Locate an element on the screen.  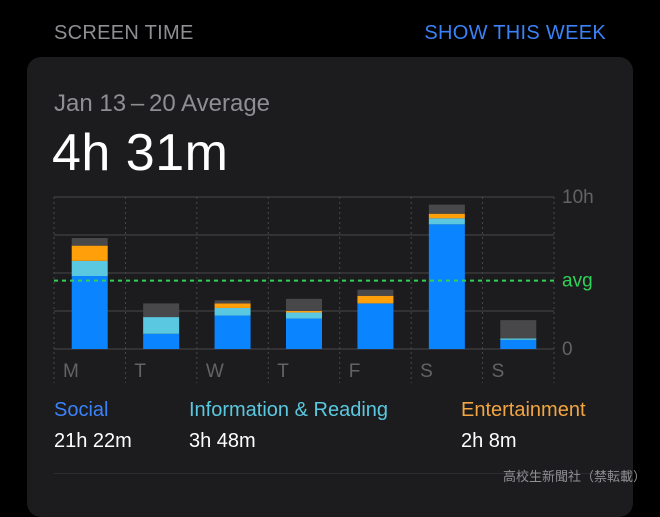
section-title: SCREEN TIME is located at coordinates (124, 33).